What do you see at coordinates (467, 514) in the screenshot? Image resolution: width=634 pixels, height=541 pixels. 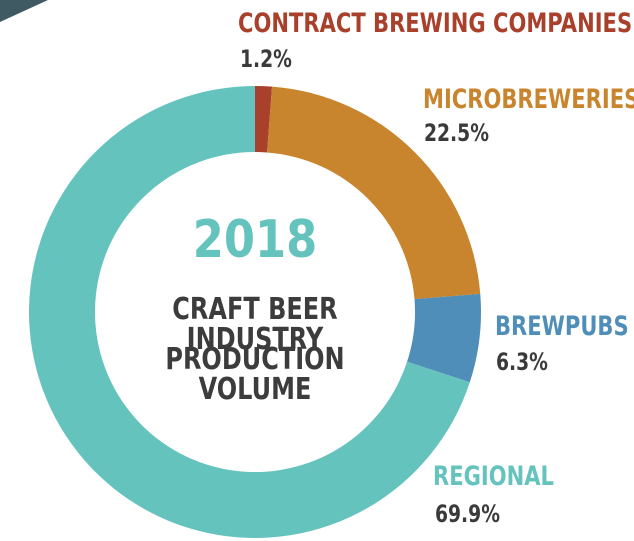 I see `value-regional: 69.9%` at bounding box center [467, 514].